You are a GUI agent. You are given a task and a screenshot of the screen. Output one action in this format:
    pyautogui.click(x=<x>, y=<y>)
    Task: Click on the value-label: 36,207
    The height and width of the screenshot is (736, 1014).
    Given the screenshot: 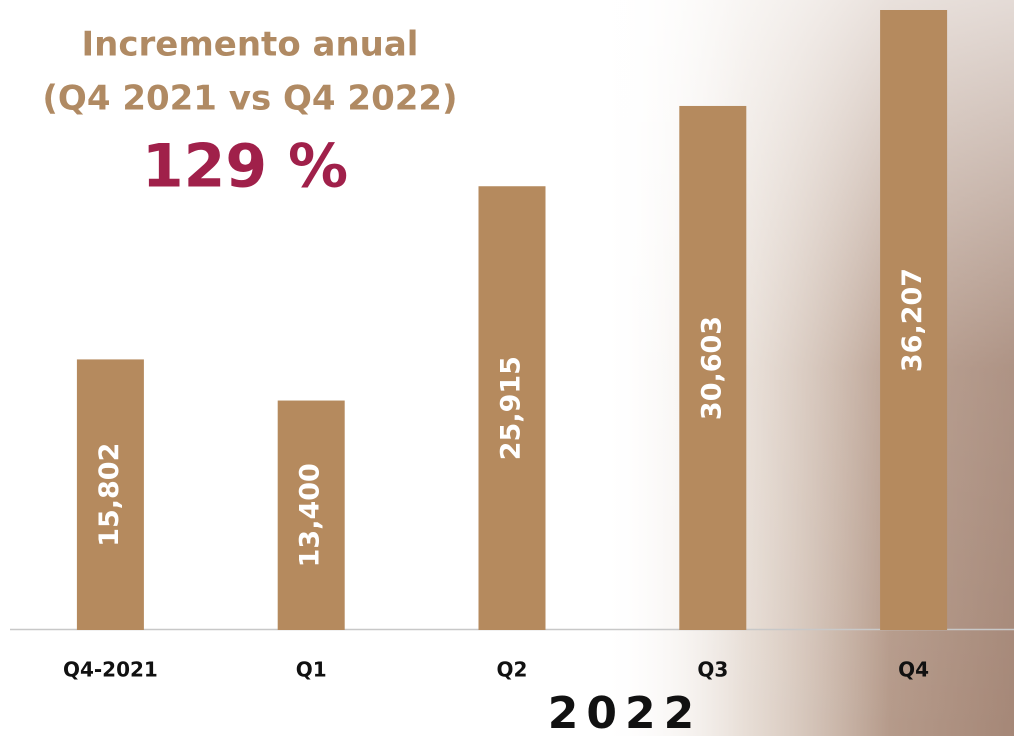 What is the action you would take?
    pyautogui.click(x=912, y=320)
    